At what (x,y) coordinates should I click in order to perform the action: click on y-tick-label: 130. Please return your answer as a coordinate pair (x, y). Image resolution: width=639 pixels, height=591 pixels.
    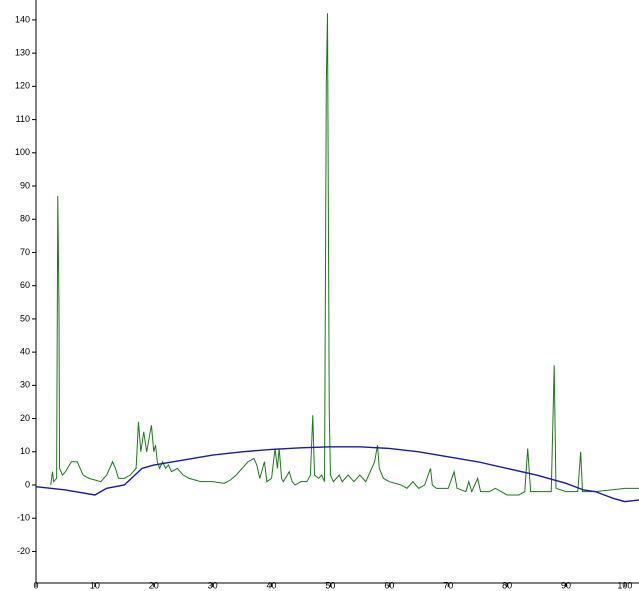
    Looking at the image, I should click on (22, 53).